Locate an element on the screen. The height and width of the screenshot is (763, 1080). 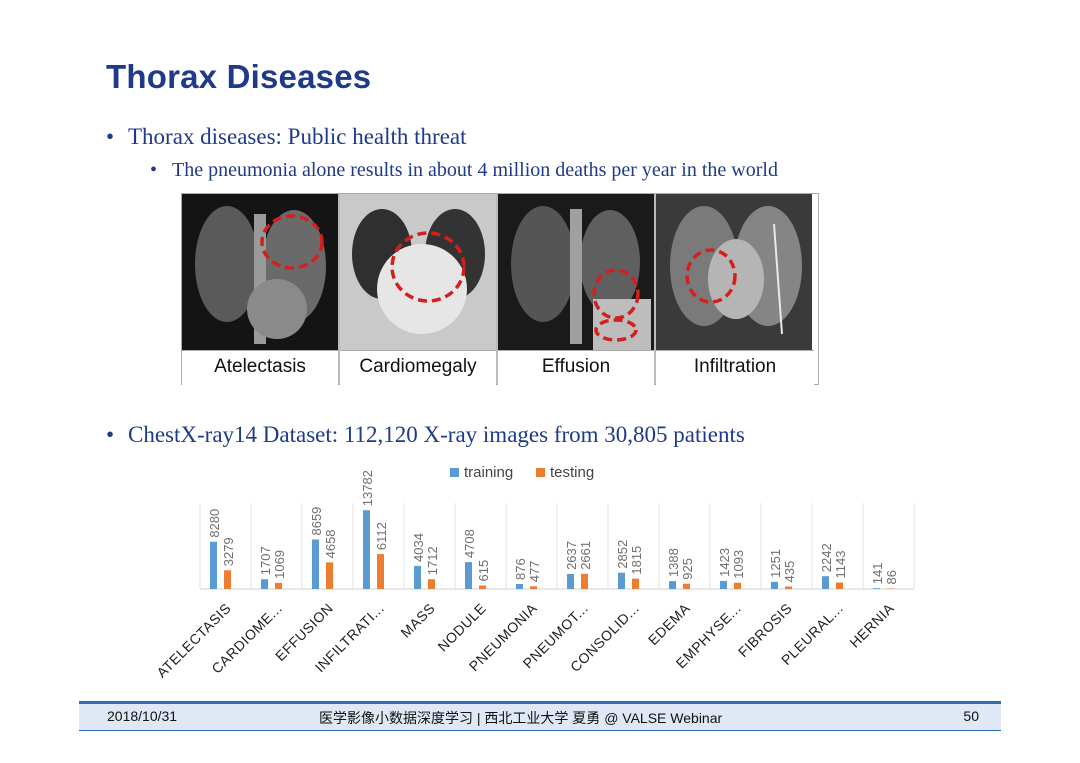
xray-panel-cardiomegaly: Cardiomegaly is located at coordinates (419, 289).